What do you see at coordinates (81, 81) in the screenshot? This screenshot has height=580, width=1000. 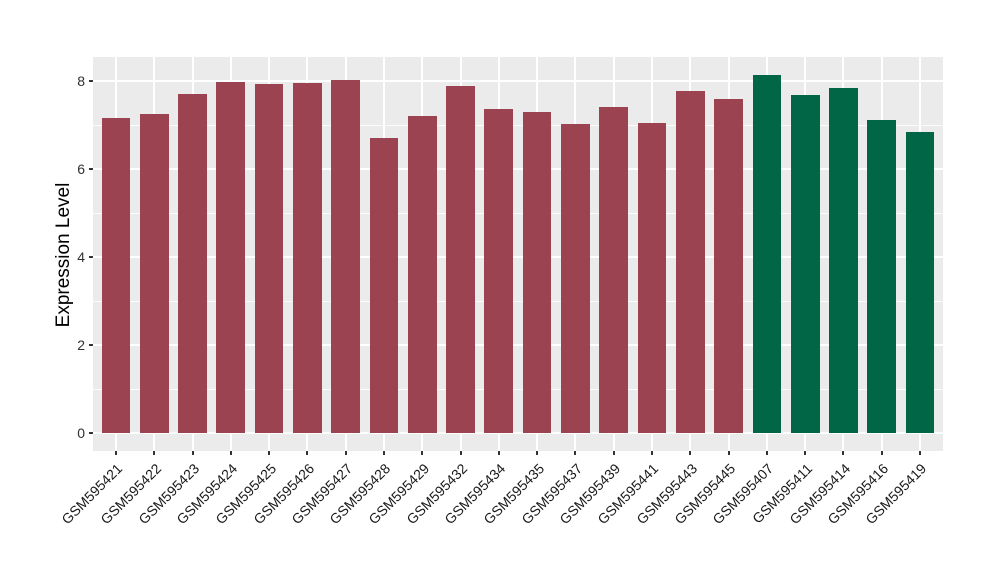 I see `y-tick-label: 8` at bounding box center [81, 81].